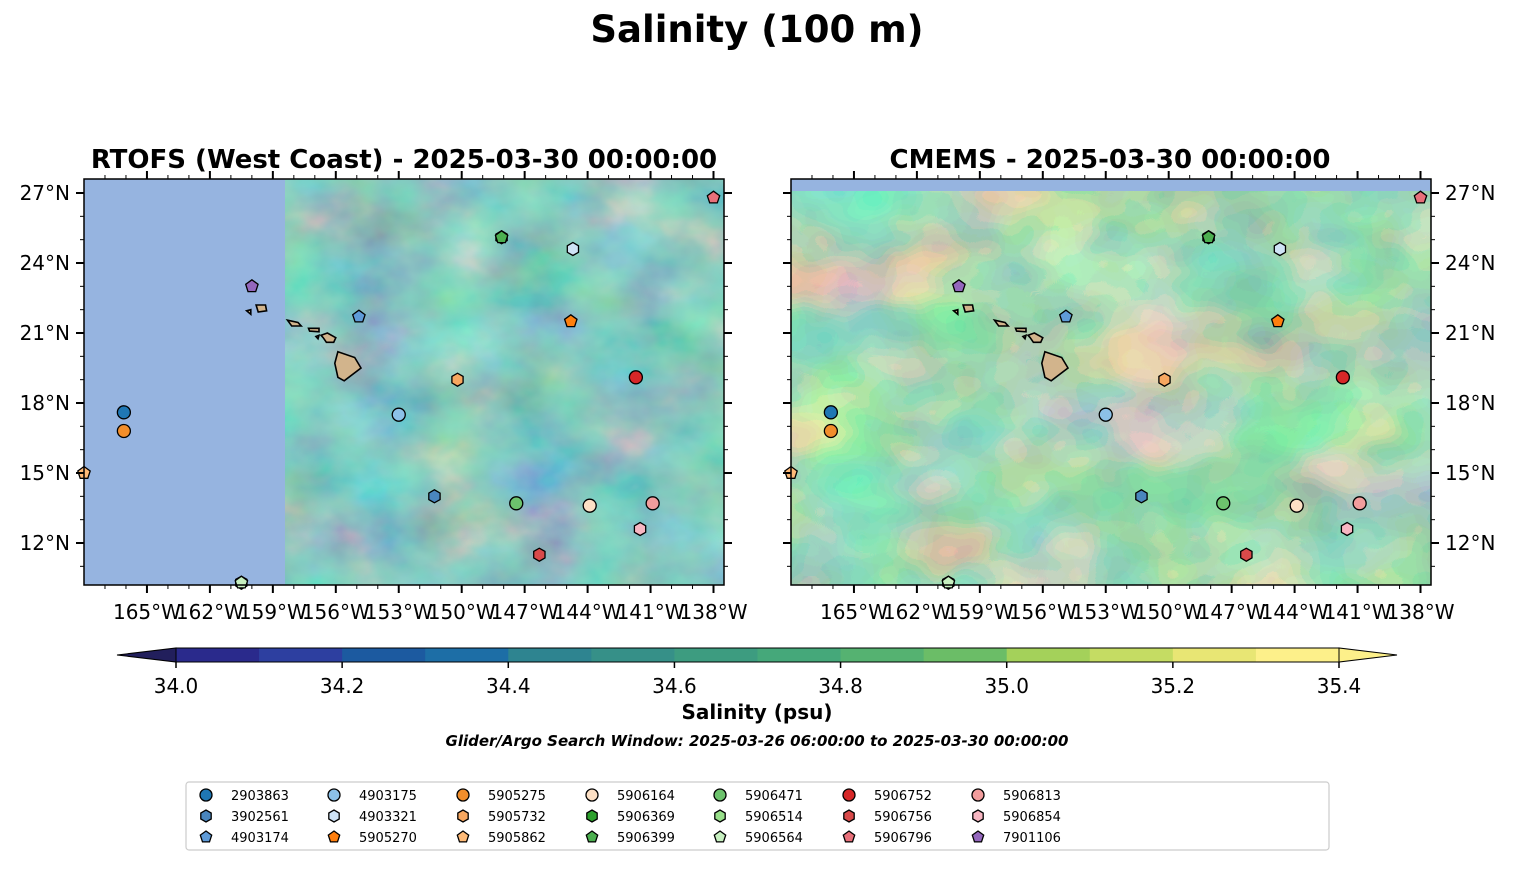 This screenshot has width=1514, height=889. I want to click on colorbar-frame, so click(757, 655).